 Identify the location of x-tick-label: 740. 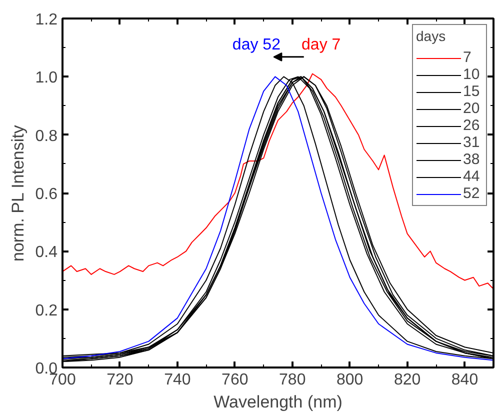
(177, 380).